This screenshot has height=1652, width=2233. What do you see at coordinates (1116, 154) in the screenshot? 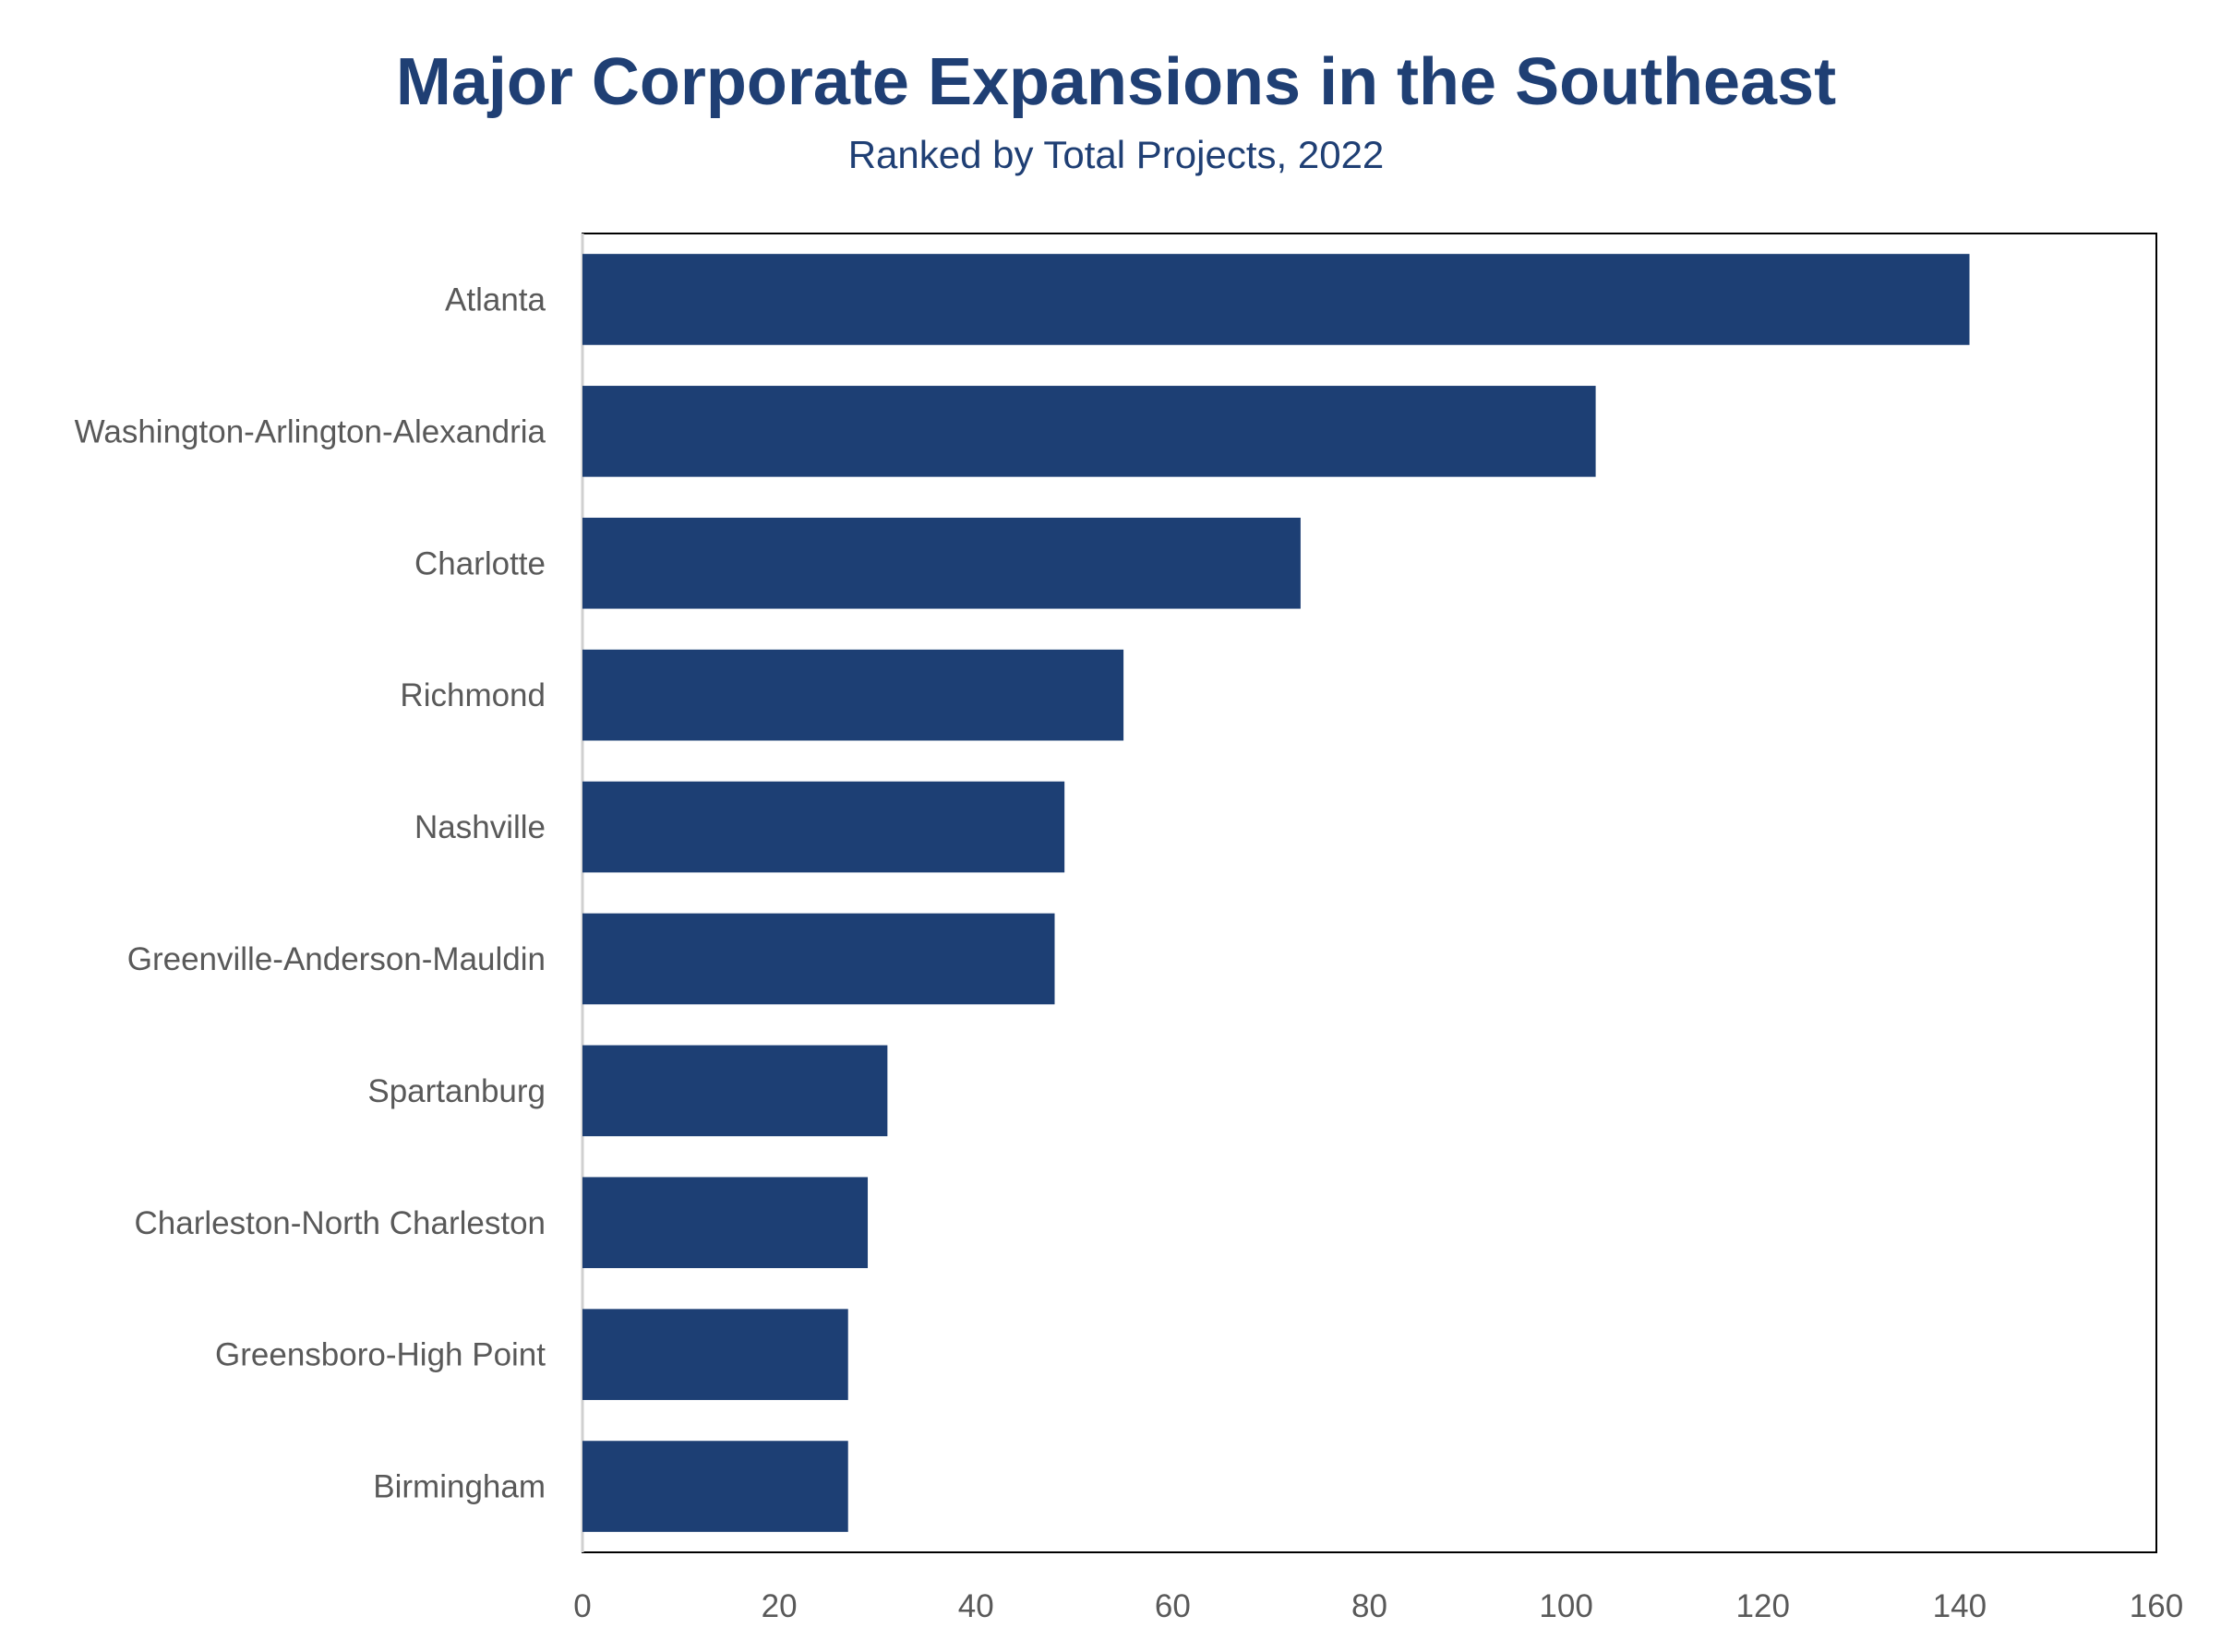
I see `chart-subtitle: Ranked by Total Projects, 2022` at bounding box center [1116, 154].